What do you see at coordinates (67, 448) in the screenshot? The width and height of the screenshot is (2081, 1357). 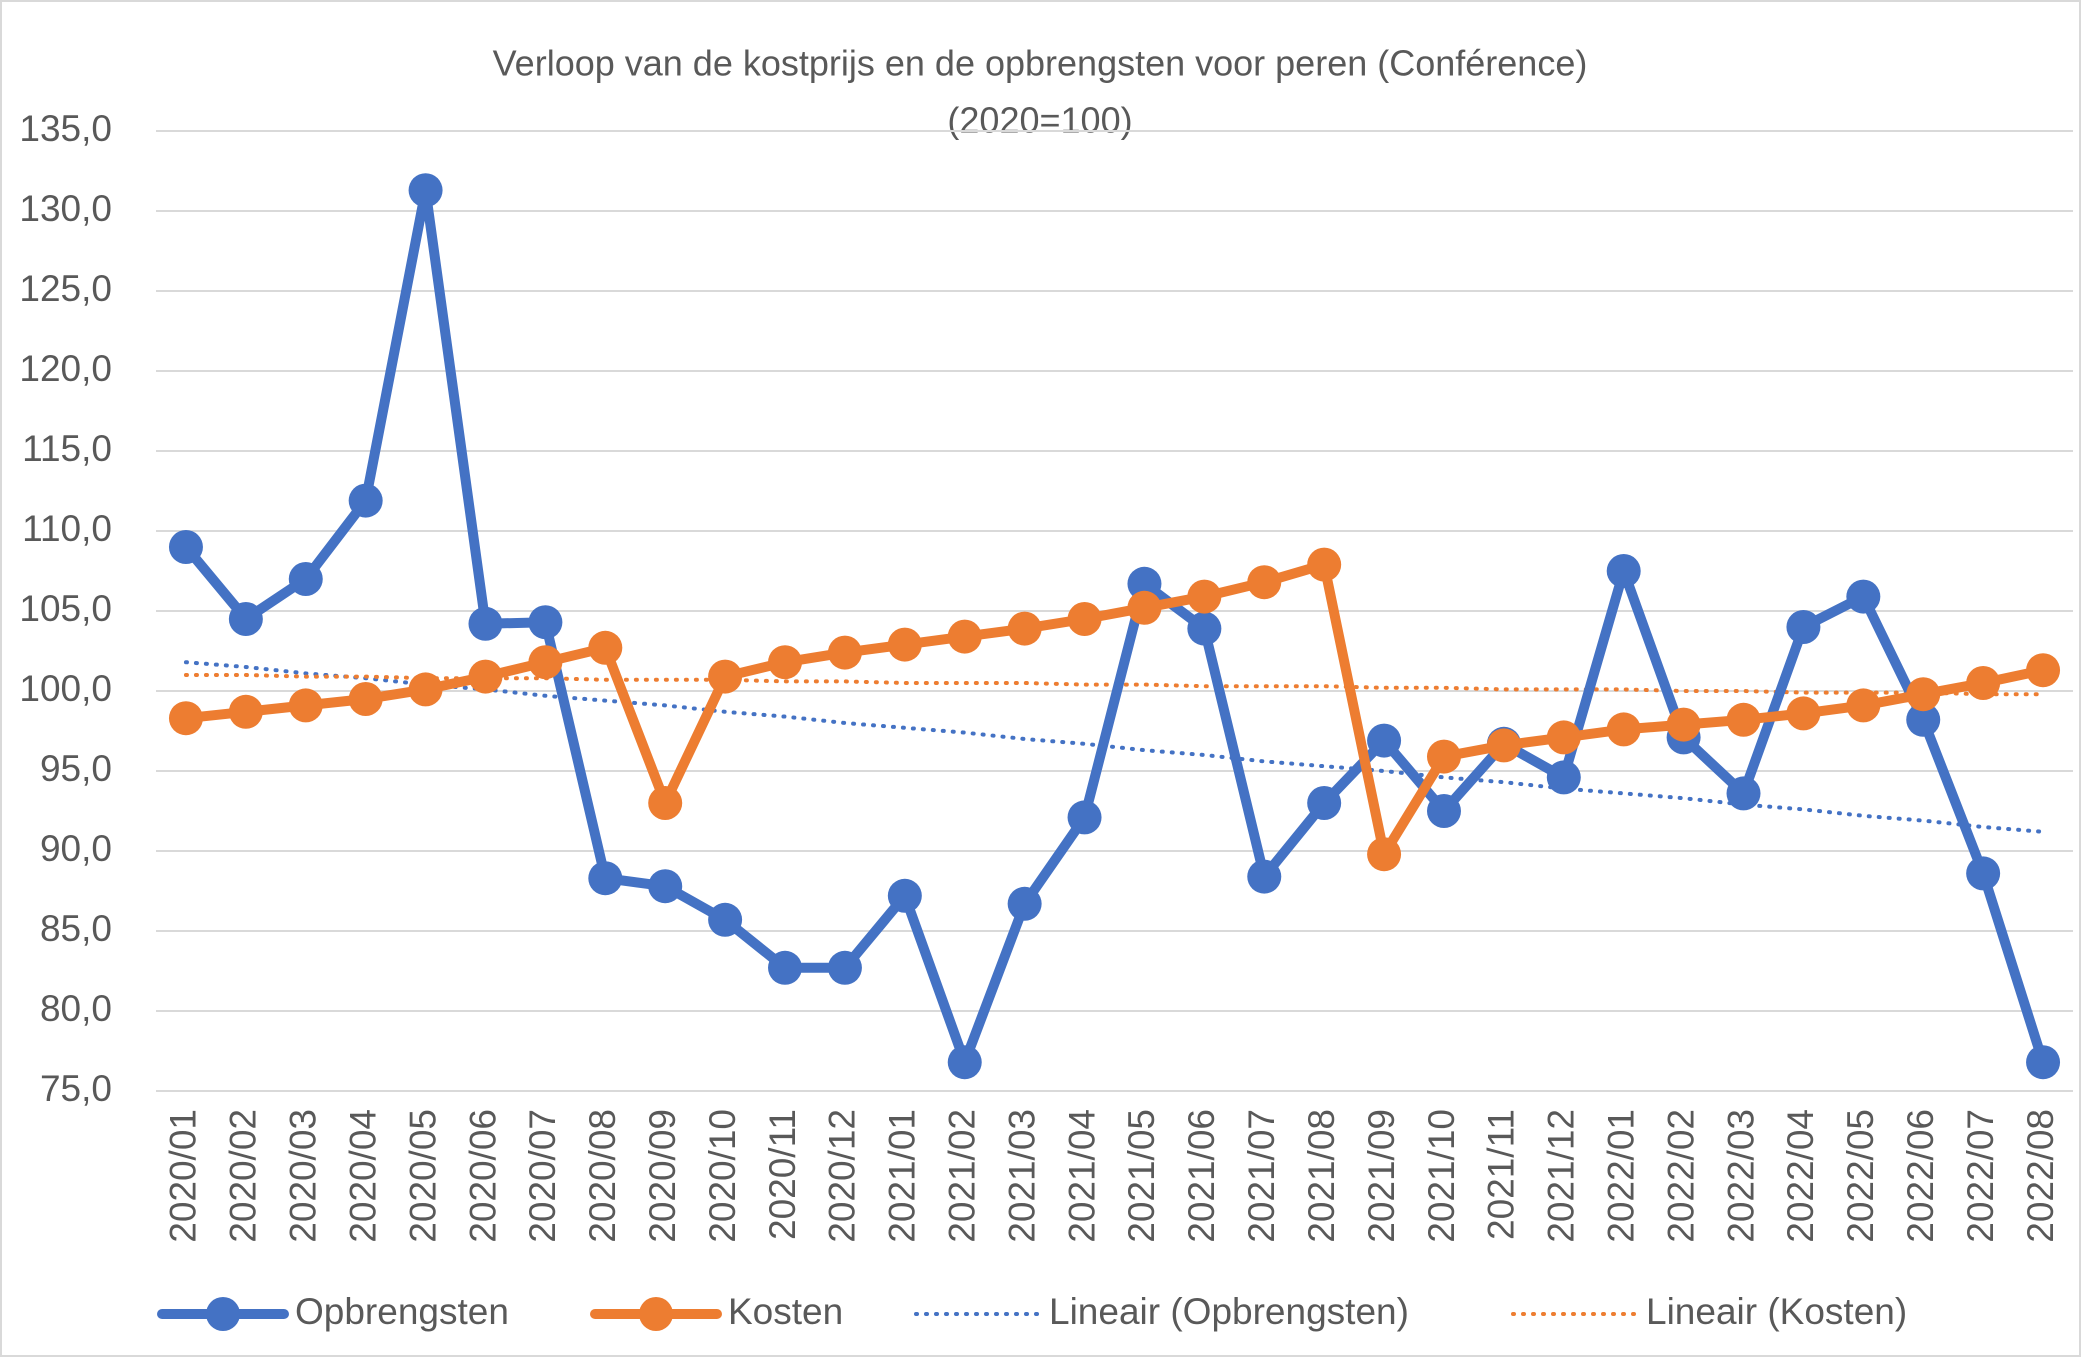 I see `y-tick-label: 115,0` at bounding box center [67, 448].